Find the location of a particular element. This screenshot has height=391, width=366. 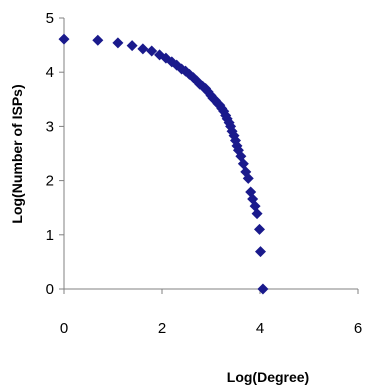

x-tick-label: 6 is located at coordinates (358, 328).